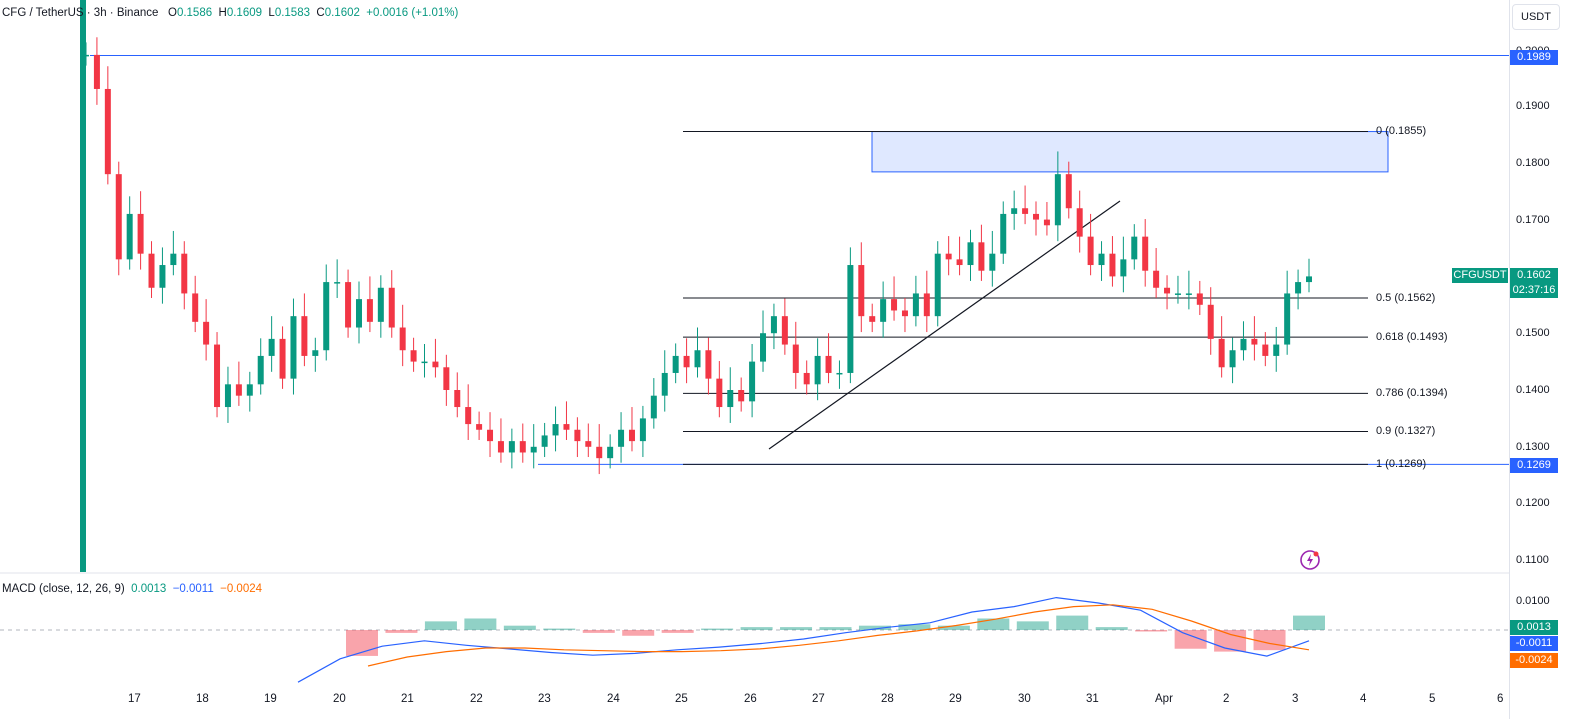  What do you see at coordinates (1401, 131) in the screenshot?
I see `fib-label-0: 0 (0.1855)` at bounding box center [1401, 131].